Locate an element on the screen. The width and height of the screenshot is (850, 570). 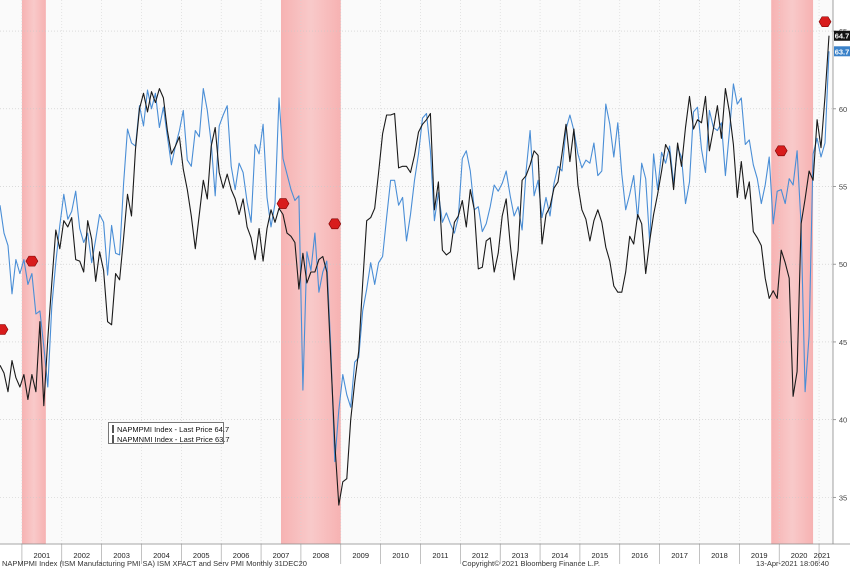
x-tick-label: 2019 is located at coordinates (759, 555).